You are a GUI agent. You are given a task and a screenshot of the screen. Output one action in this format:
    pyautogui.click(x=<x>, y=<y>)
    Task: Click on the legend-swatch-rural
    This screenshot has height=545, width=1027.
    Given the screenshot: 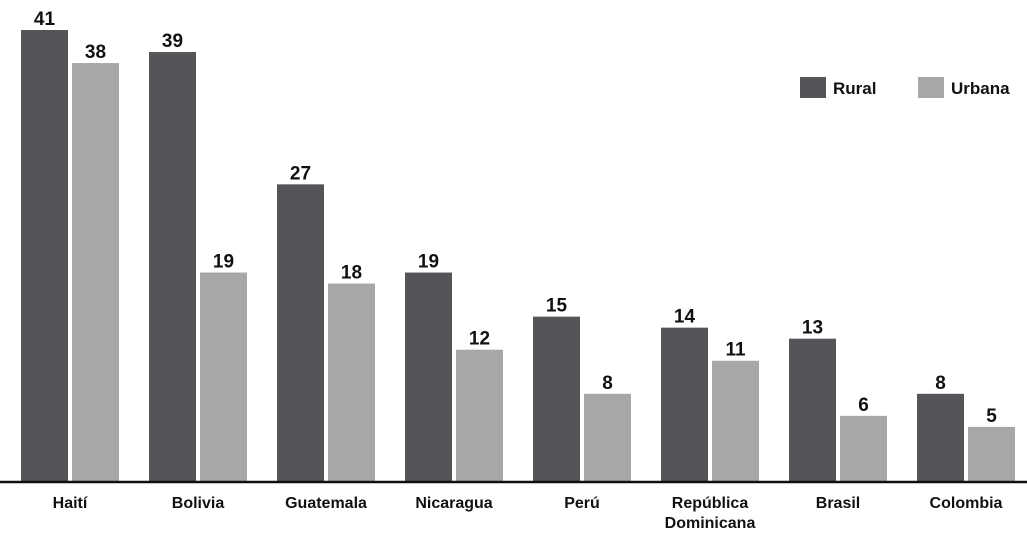 What is the action you would take?
    pyautogui.click(x=813, y=87)
    